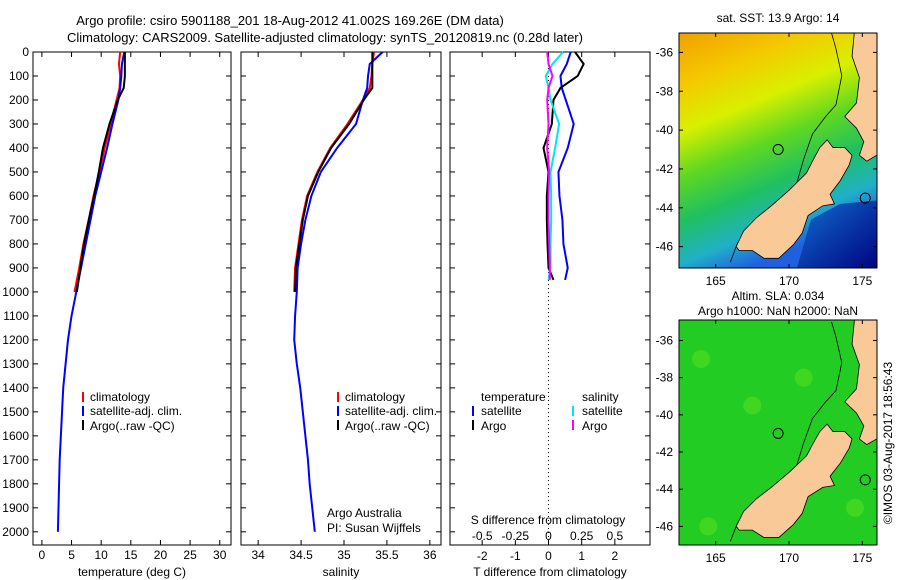 Image resolution: width=900 pixels, height=580 pixels. I want to click on y-tick-label: 300, so click(19, 124).